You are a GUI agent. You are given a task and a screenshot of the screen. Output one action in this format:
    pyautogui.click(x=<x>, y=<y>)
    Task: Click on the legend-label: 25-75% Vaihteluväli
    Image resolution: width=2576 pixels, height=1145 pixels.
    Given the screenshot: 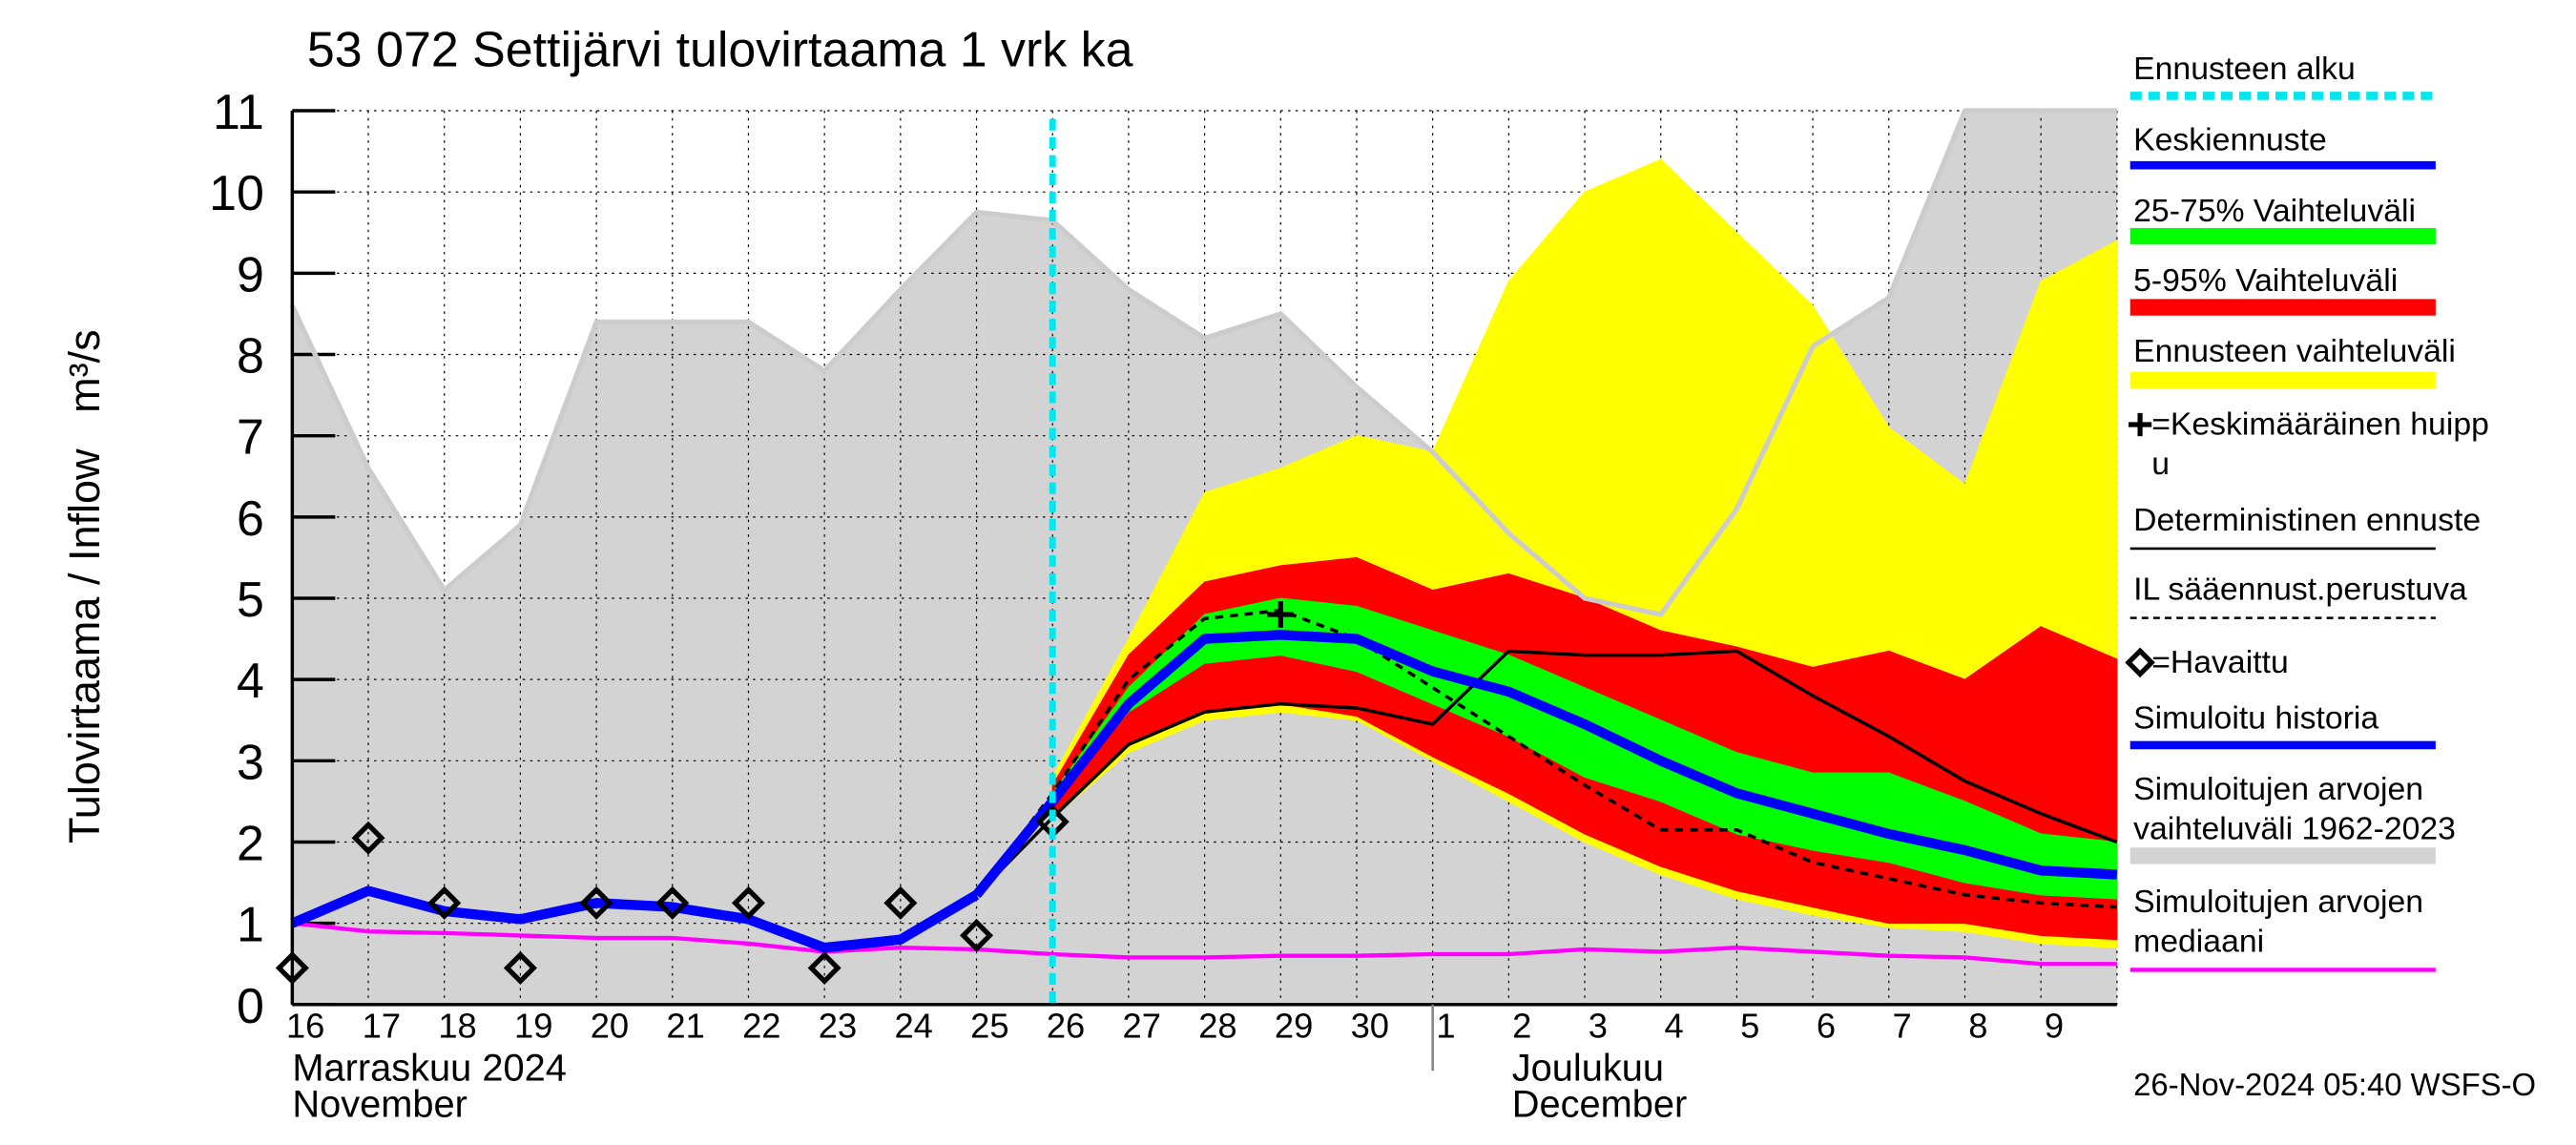 What is the action you would take?
    pyautogui.click(x=2274, y=212)
    